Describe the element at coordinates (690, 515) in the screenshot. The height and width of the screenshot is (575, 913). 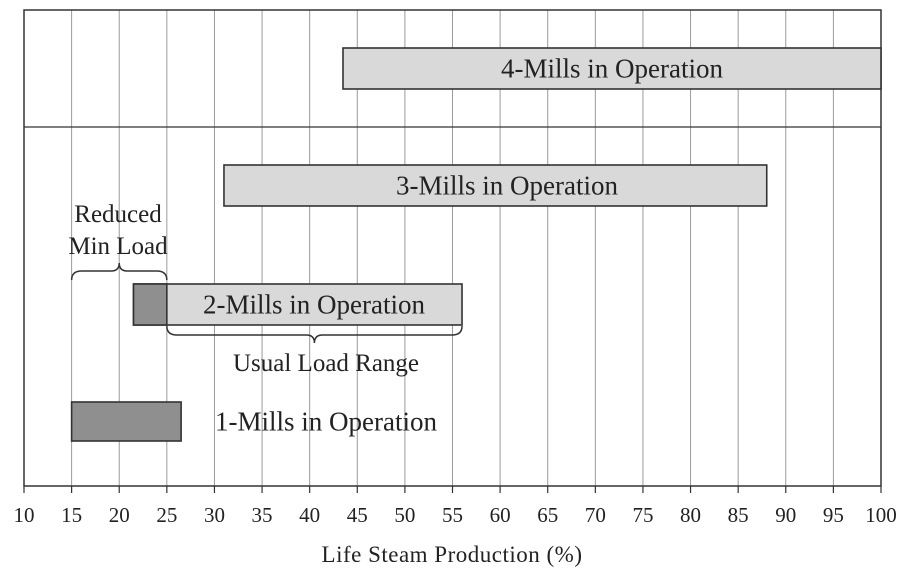
I see `x-tick-label-80: 80` at that location.